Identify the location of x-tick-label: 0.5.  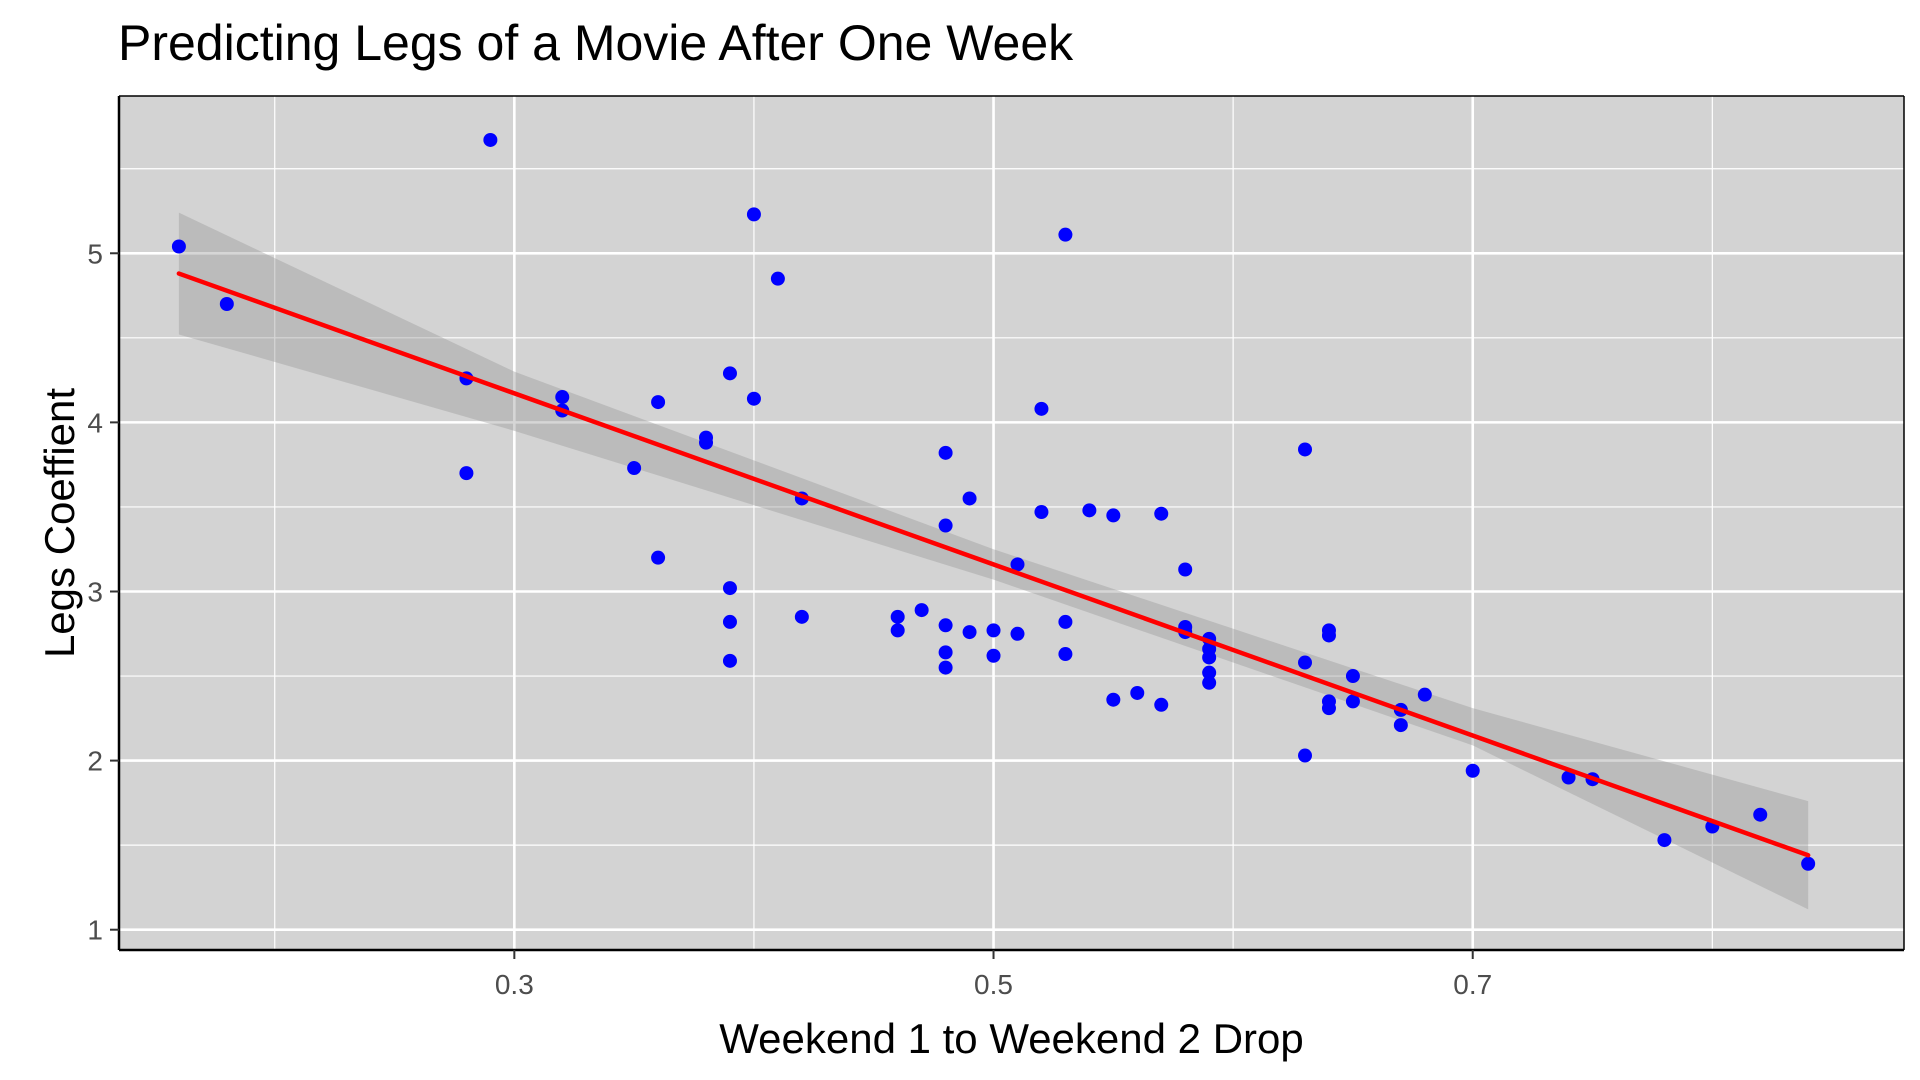
(993, 984).